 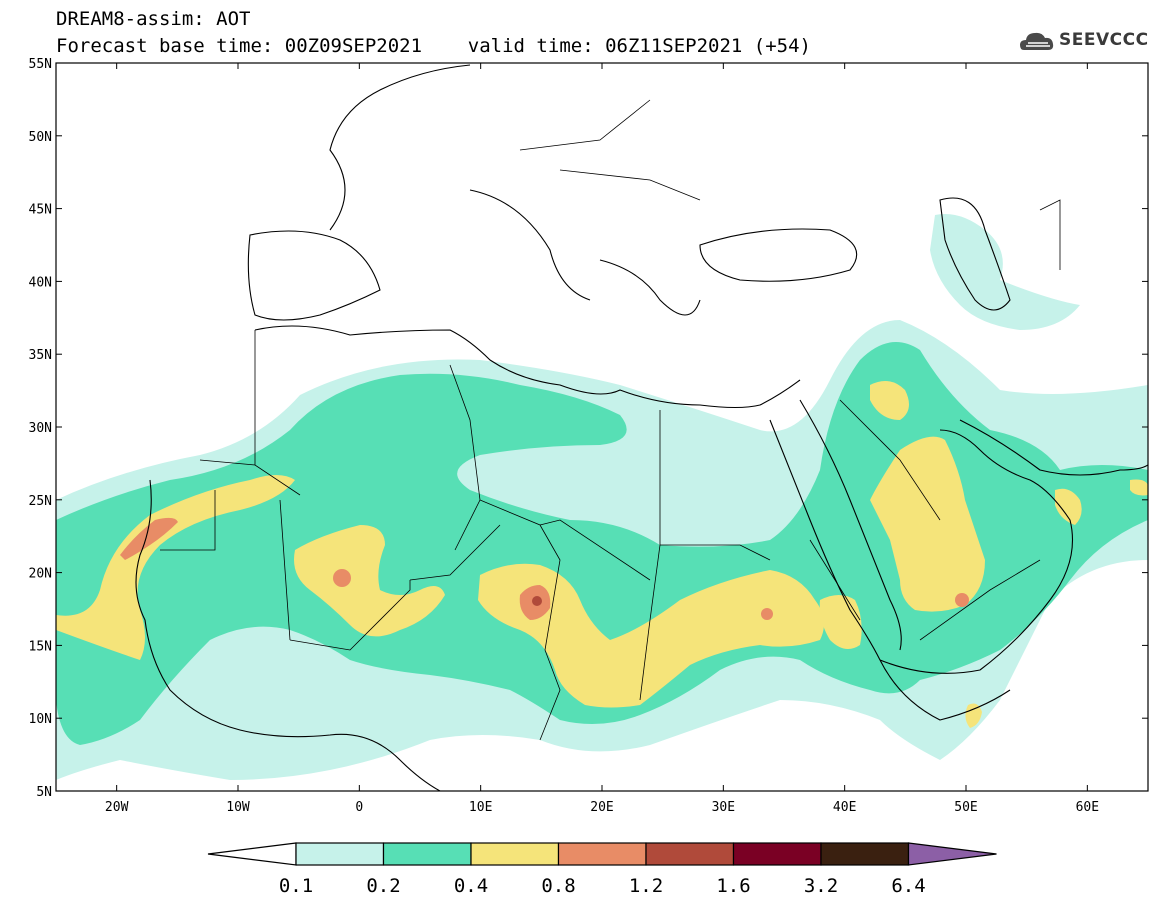 What do you see at coordinates (965, 807) in the screenshot?
I see `lon-label: 50E` at bounding box center [965, 807].